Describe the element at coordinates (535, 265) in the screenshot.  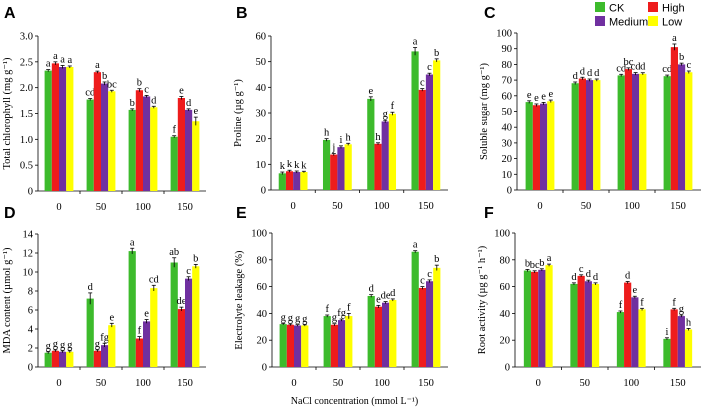
I see `significance-label: bc` at that location.